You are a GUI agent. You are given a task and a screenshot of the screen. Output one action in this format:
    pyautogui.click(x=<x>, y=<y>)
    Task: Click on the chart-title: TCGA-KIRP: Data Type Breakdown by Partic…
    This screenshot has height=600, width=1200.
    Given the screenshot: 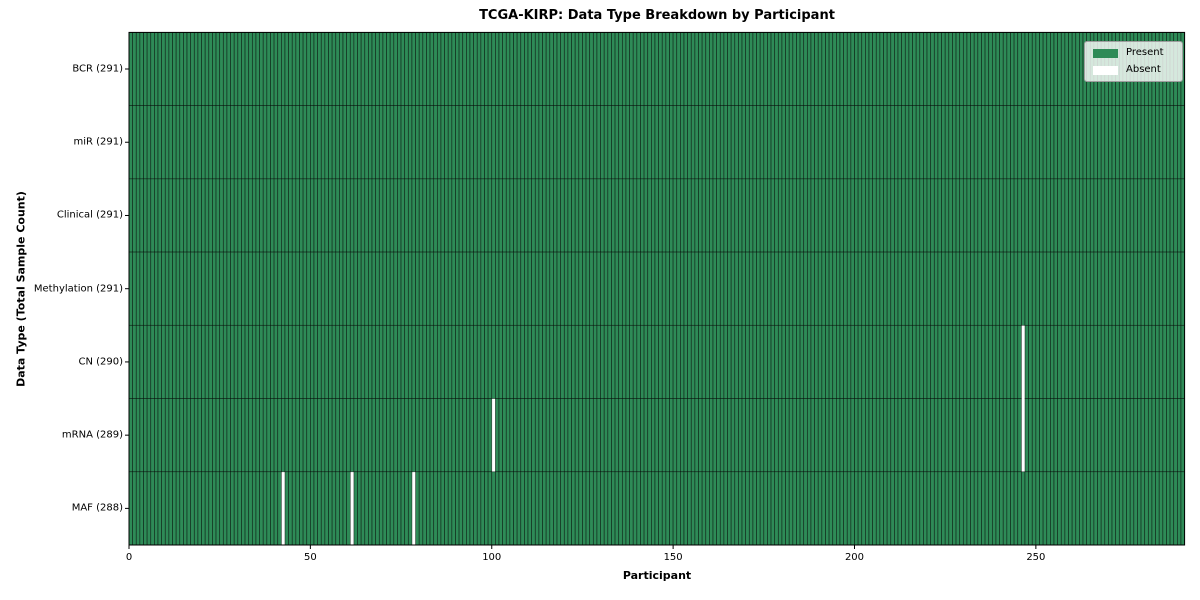 What is the action you would take?
    pyautogui.click(x=657, y=15)
    